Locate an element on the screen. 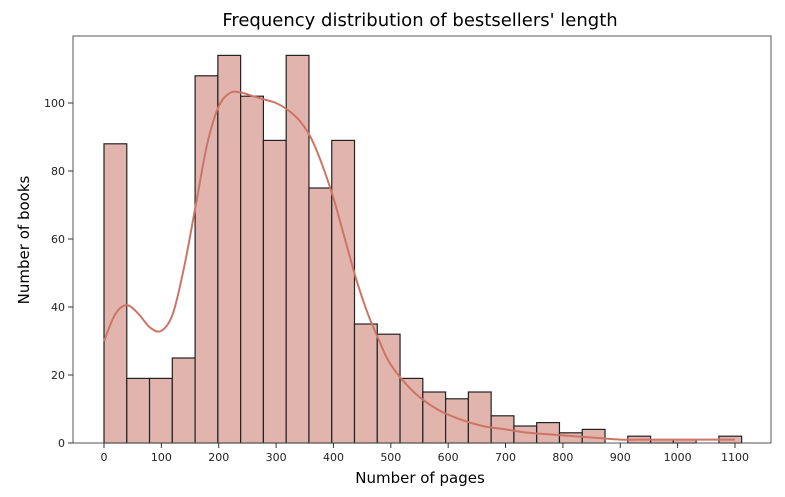 The image size is (785, 497). y-tick-label: 80 is located at coordinates (58, 171).